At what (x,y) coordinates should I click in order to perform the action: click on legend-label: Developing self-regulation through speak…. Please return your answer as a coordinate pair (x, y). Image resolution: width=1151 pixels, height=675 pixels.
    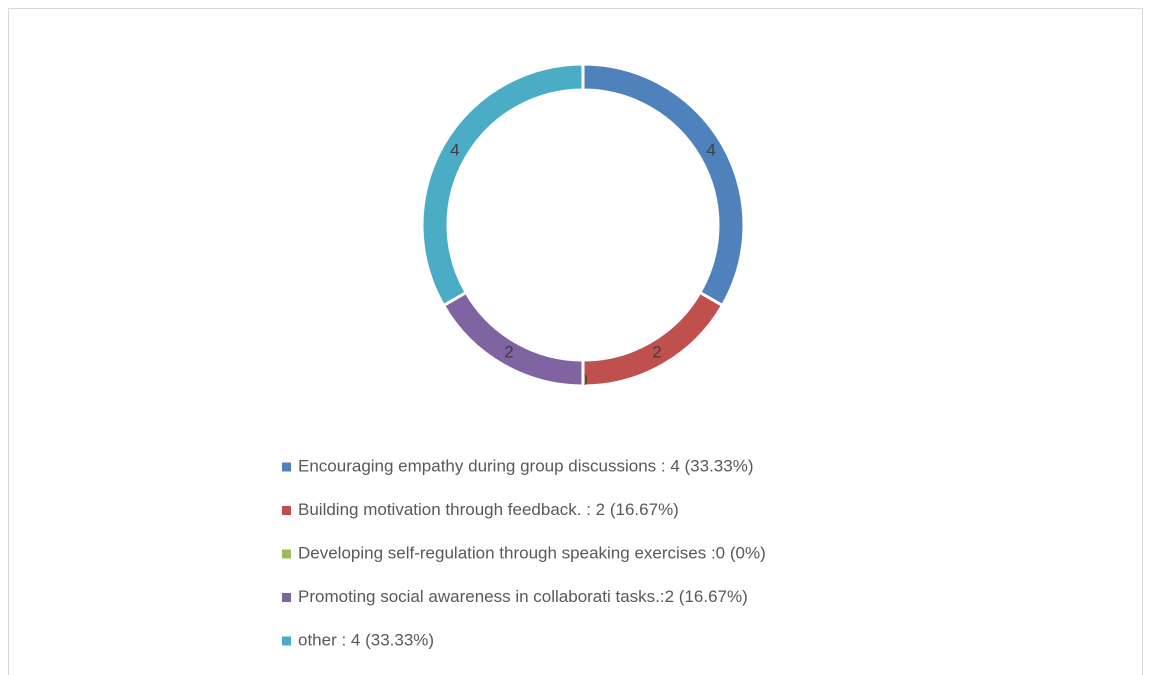
    Looking at the image, I should click on (532, 552).